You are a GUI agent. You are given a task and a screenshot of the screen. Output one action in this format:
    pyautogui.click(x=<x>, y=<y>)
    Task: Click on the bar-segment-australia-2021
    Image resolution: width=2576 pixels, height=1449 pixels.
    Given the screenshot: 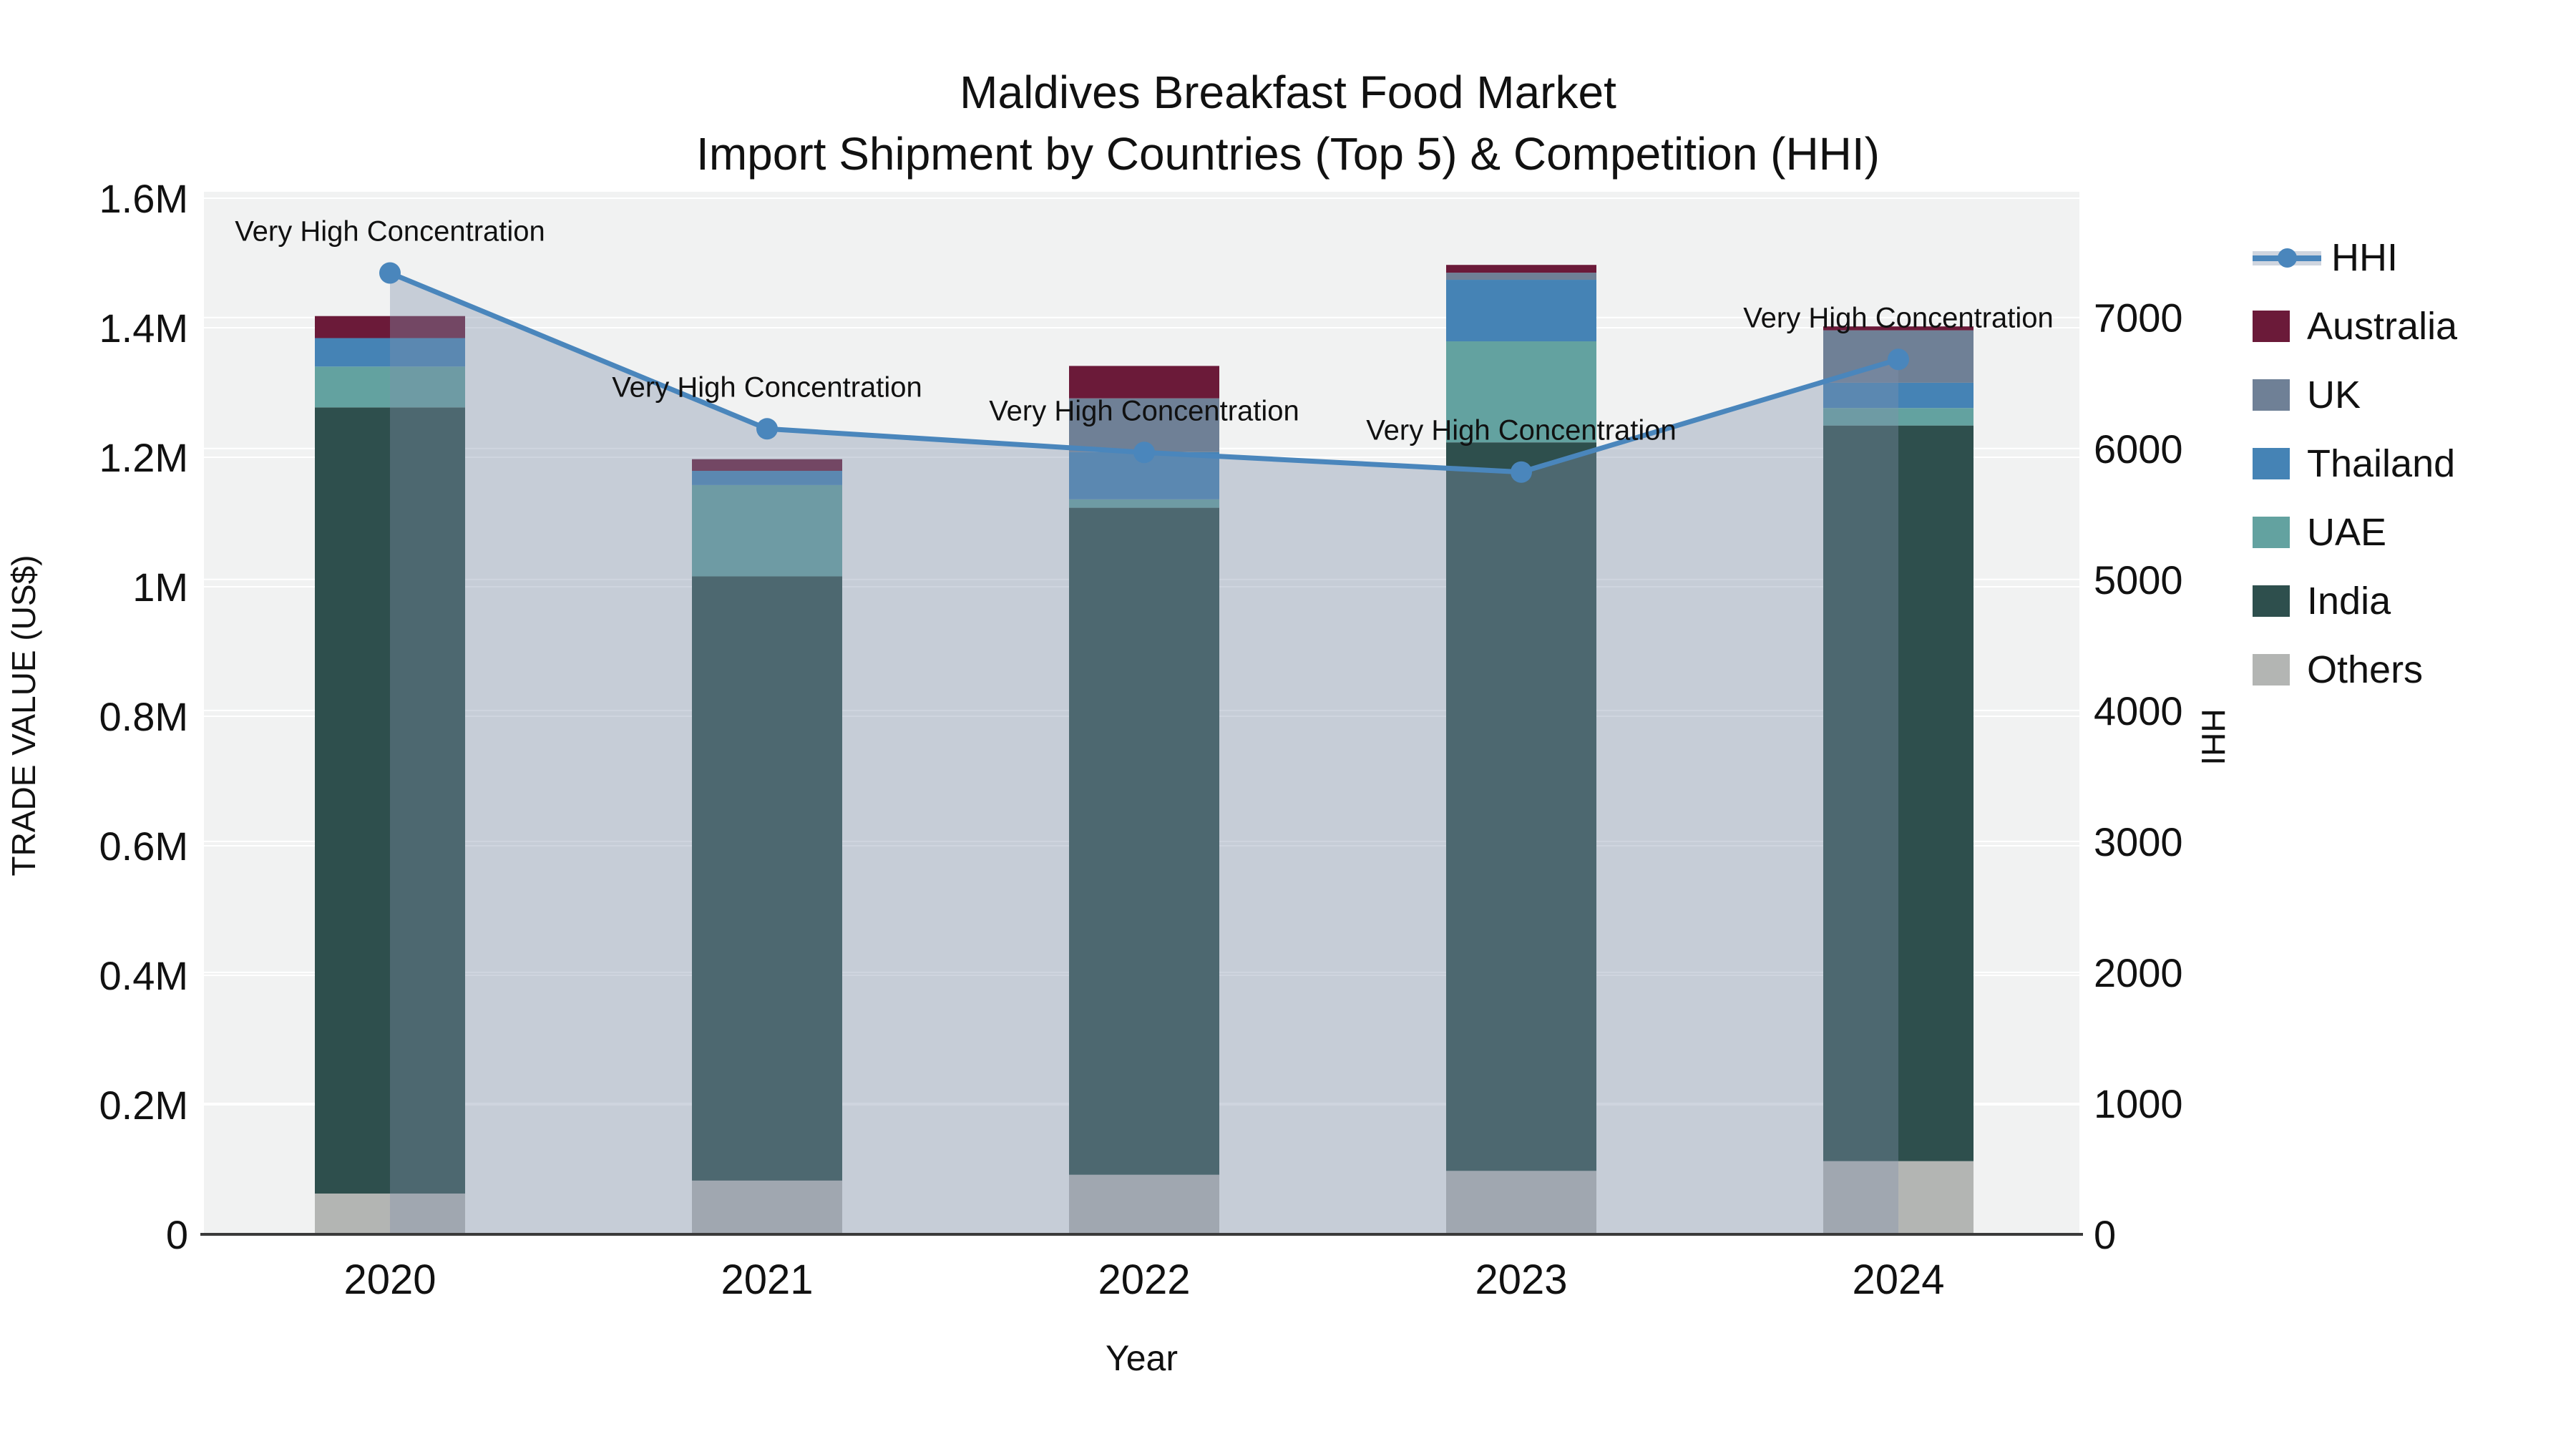 What is the action you would take?
    pyautogui.click(x=767, y=465)
    